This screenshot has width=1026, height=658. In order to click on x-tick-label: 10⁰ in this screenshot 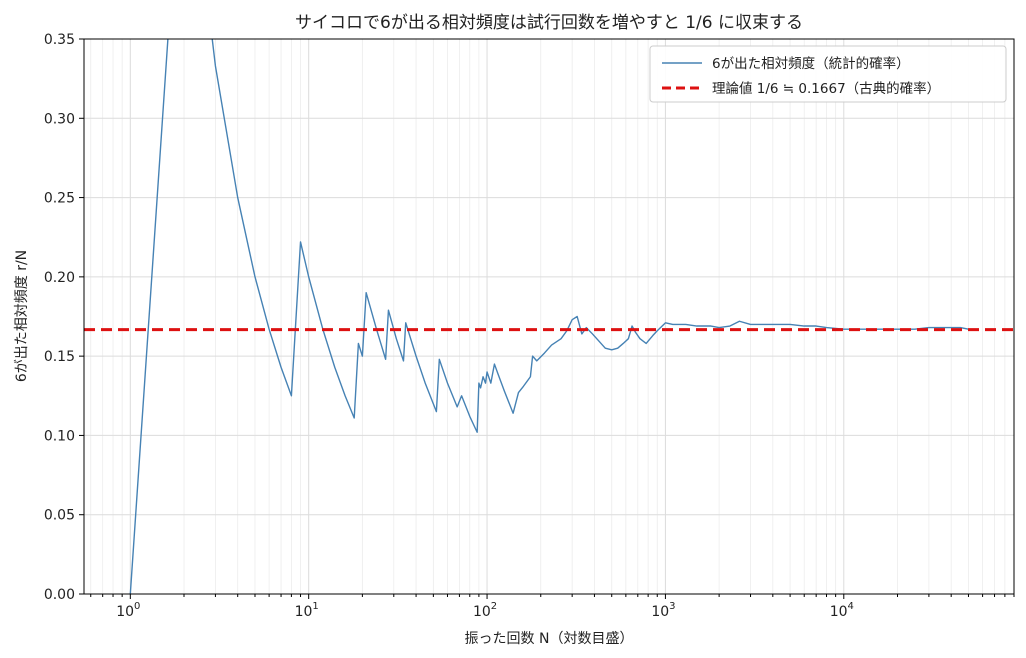, I will do `click(128, 610)`.